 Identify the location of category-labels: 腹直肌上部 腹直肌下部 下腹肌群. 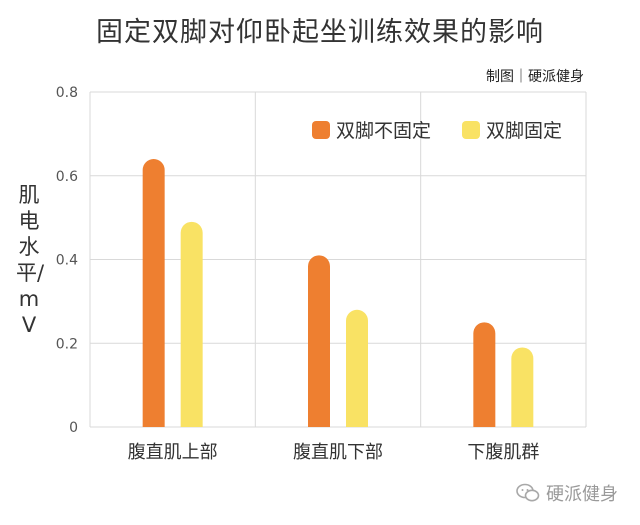
(334, 452).